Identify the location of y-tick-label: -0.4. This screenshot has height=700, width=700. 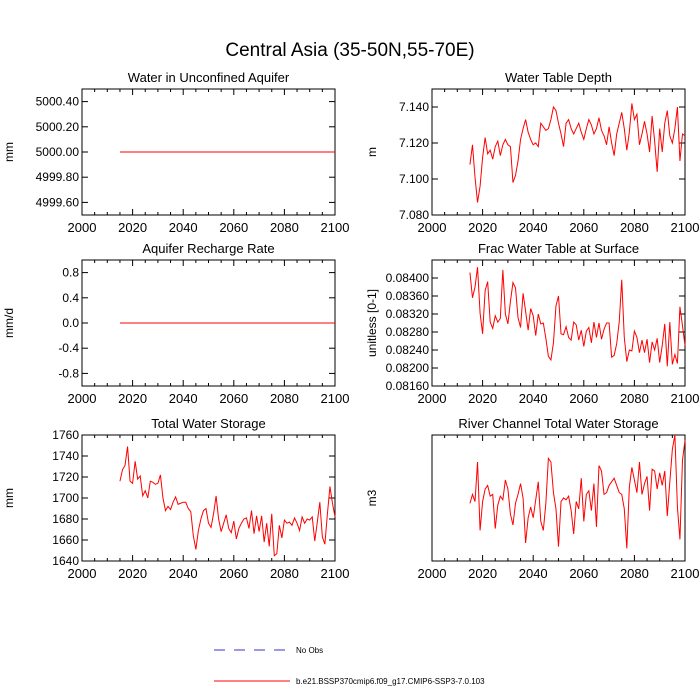
(68, 348).